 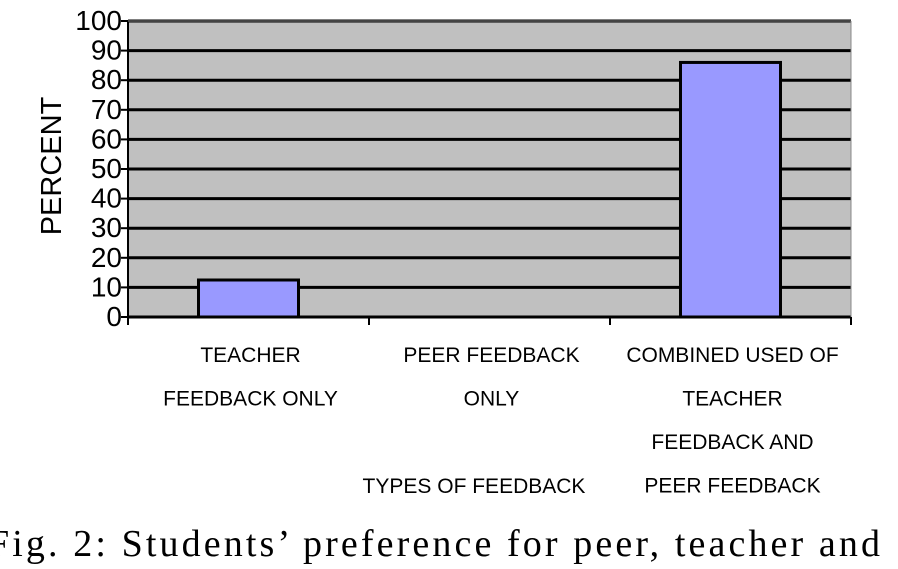 What do you see at coordinates (474, 486) in the screenshot?
I see `x-axis-label: TYPES OF FEEDBACK` at bounding box center [474, 486].